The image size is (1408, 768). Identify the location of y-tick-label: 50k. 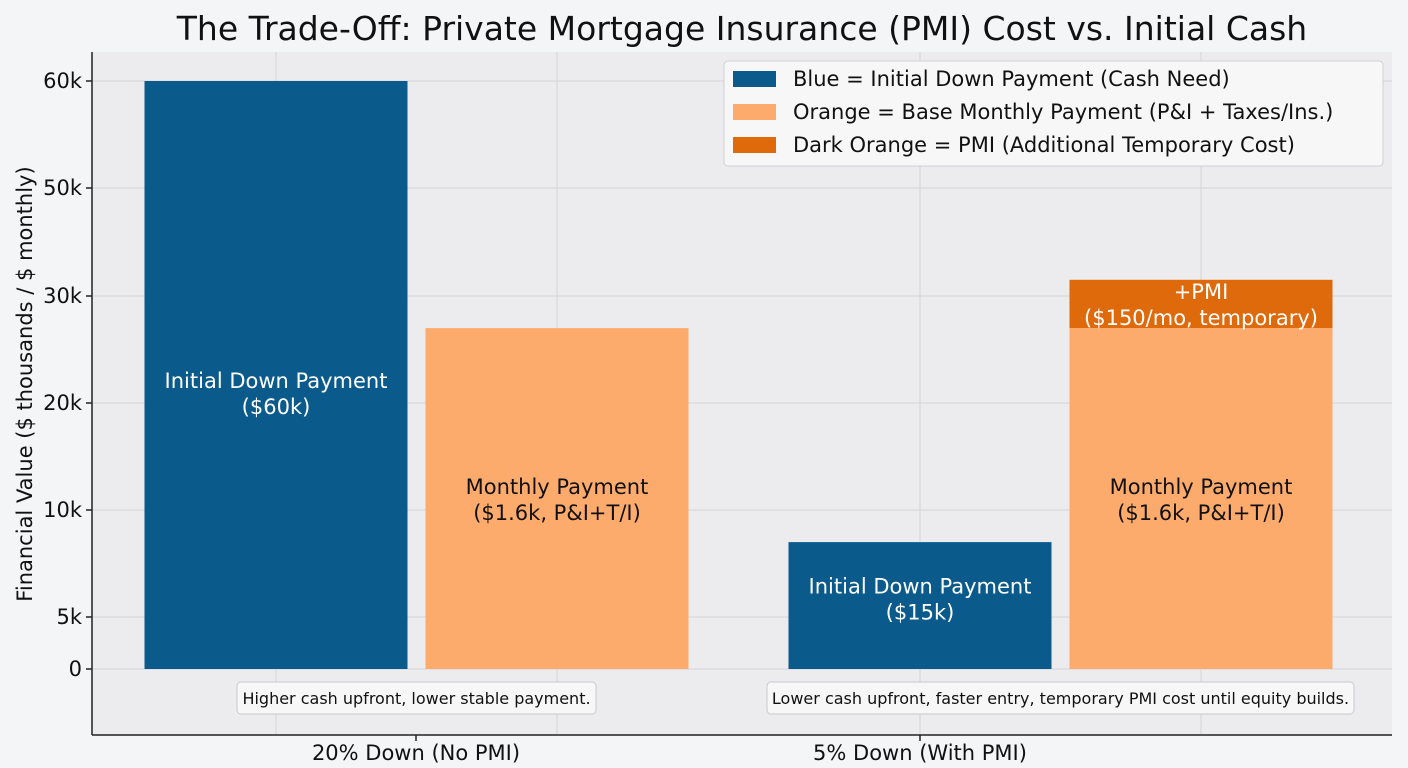
(63, 188).